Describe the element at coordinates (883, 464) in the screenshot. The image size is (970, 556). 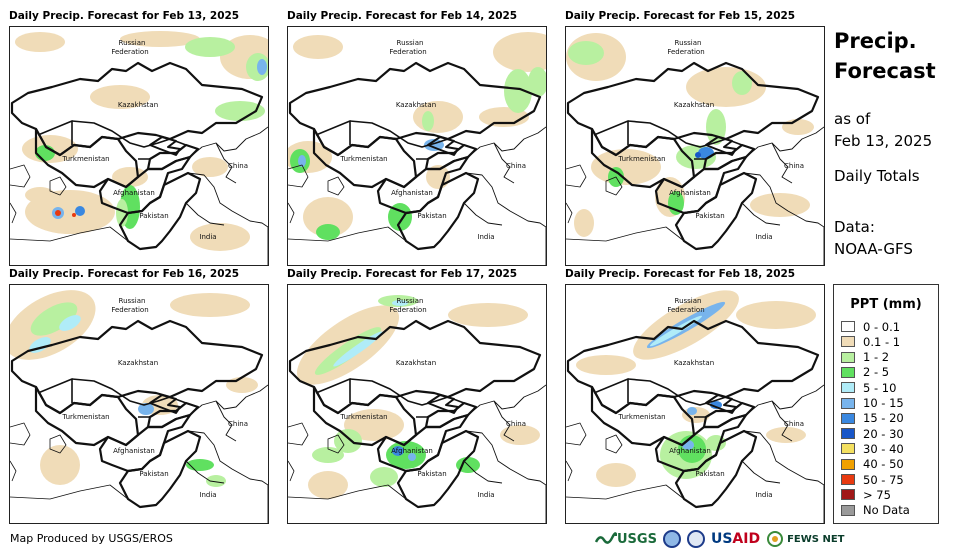
I see `legend-label: 40 - 50` at that location.